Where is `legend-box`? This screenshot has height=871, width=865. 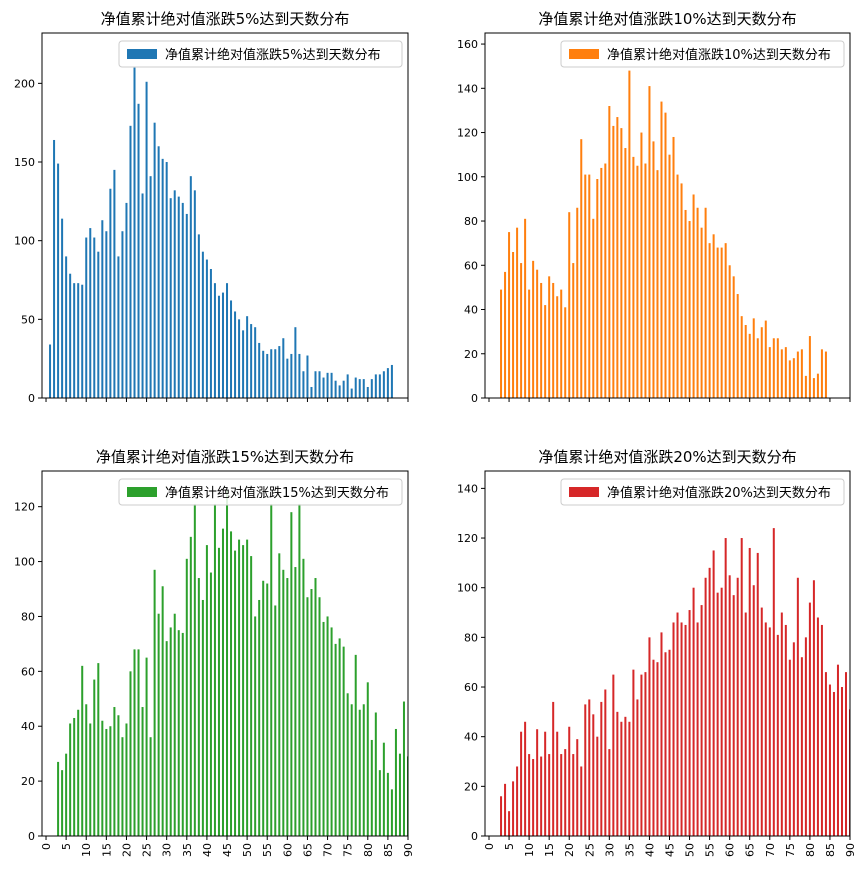 legend-box is located at coordinates (702, 492).